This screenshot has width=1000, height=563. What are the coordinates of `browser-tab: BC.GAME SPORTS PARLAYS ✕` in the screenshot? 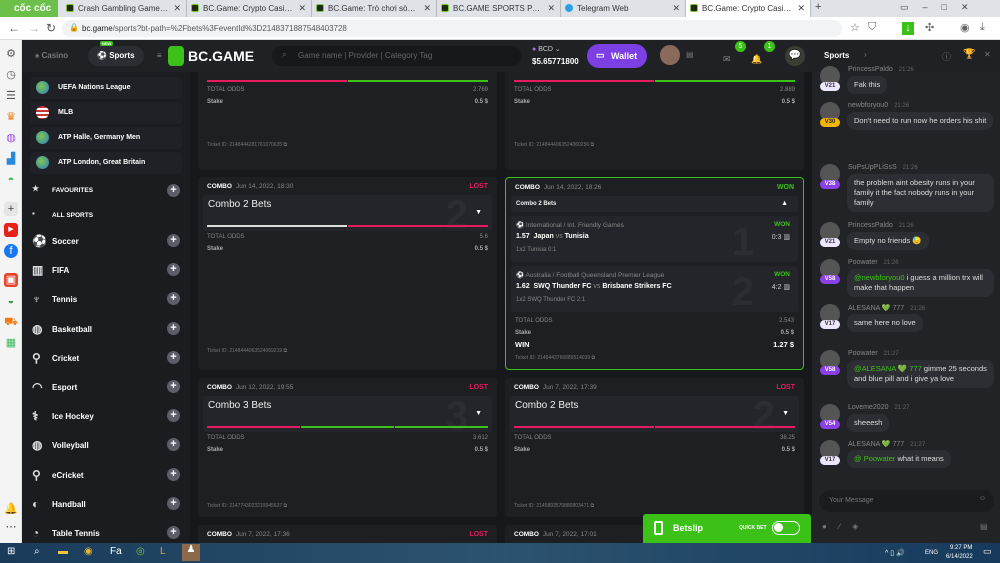 It's located at (499, 8).